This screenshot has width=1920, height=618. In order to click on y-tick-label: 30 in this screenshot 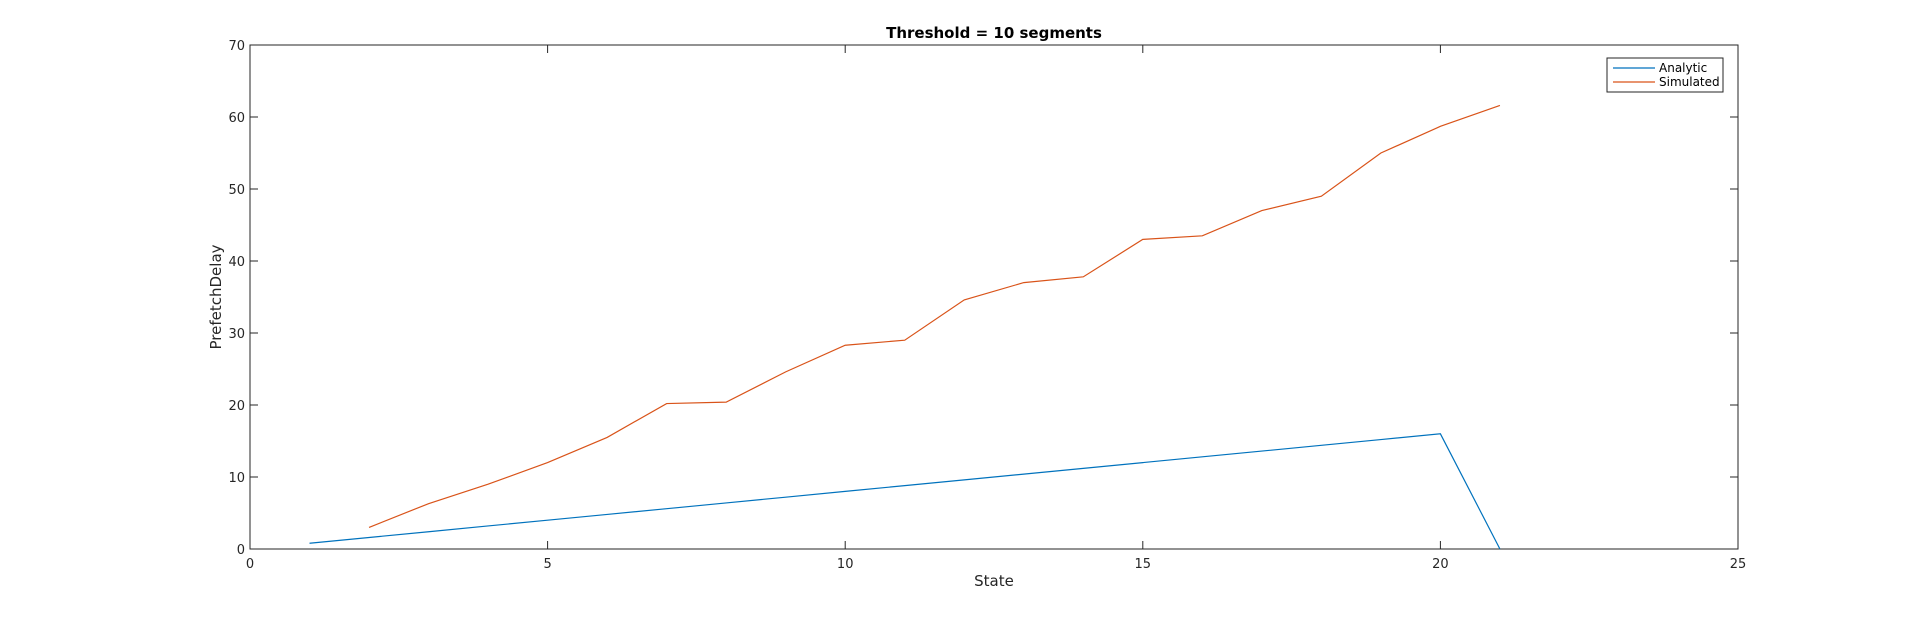, I will do `click(236, 334)`.